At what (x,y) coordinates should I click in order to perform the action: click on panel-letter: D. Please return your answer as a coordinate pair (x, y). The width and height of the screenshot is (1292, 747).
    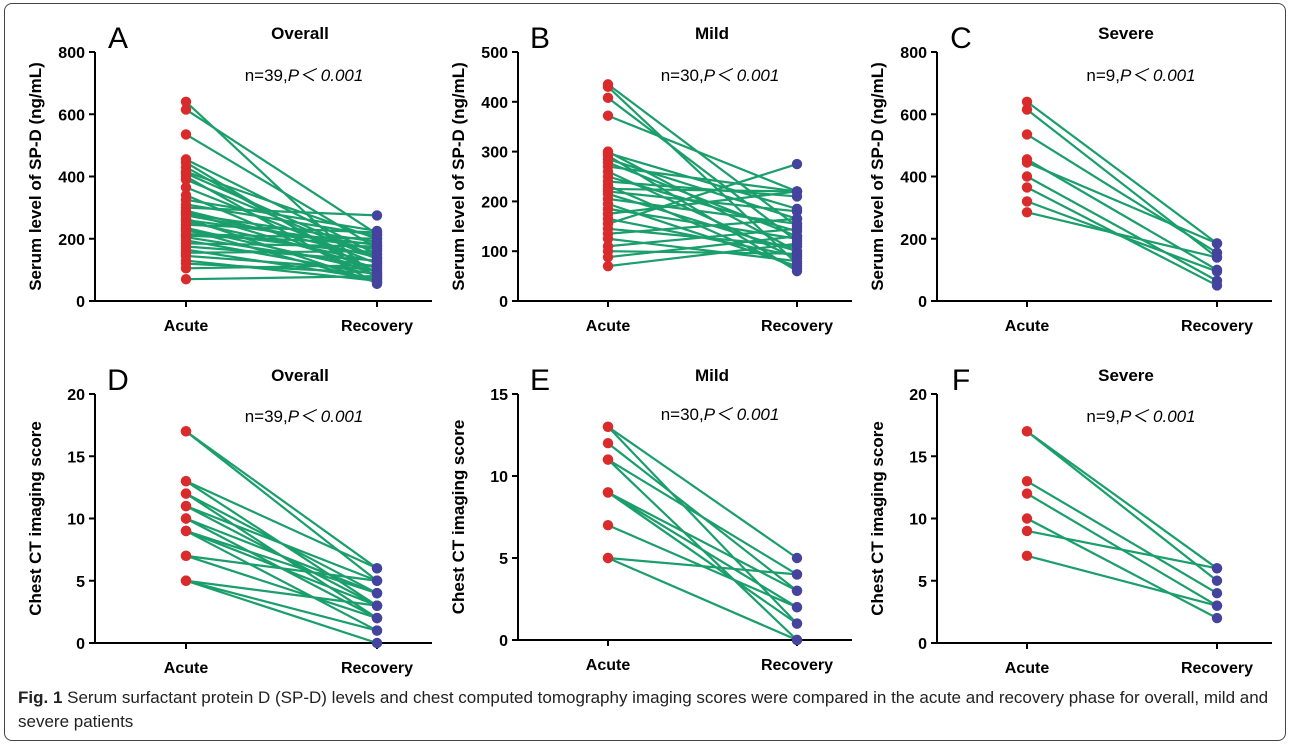
    Looking at the image, I should click on (118, 380).